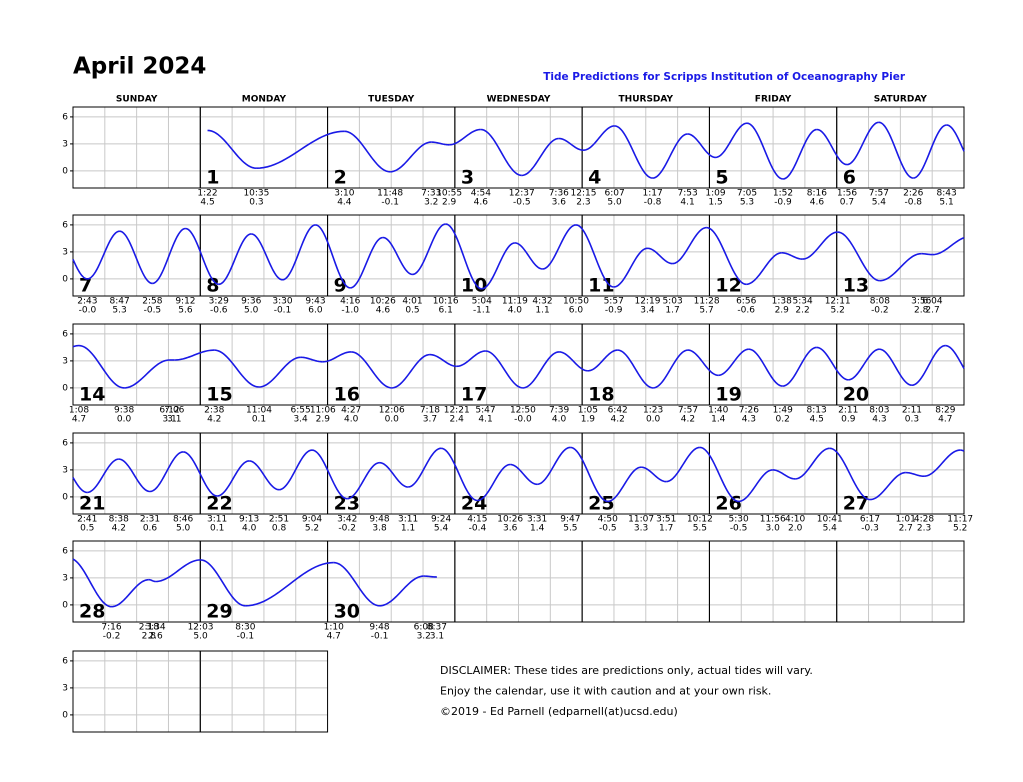 Image resolution: width=1023 pixels, height=782 pixels. I want to click on tide-time: 9:12, so click(185, 302).